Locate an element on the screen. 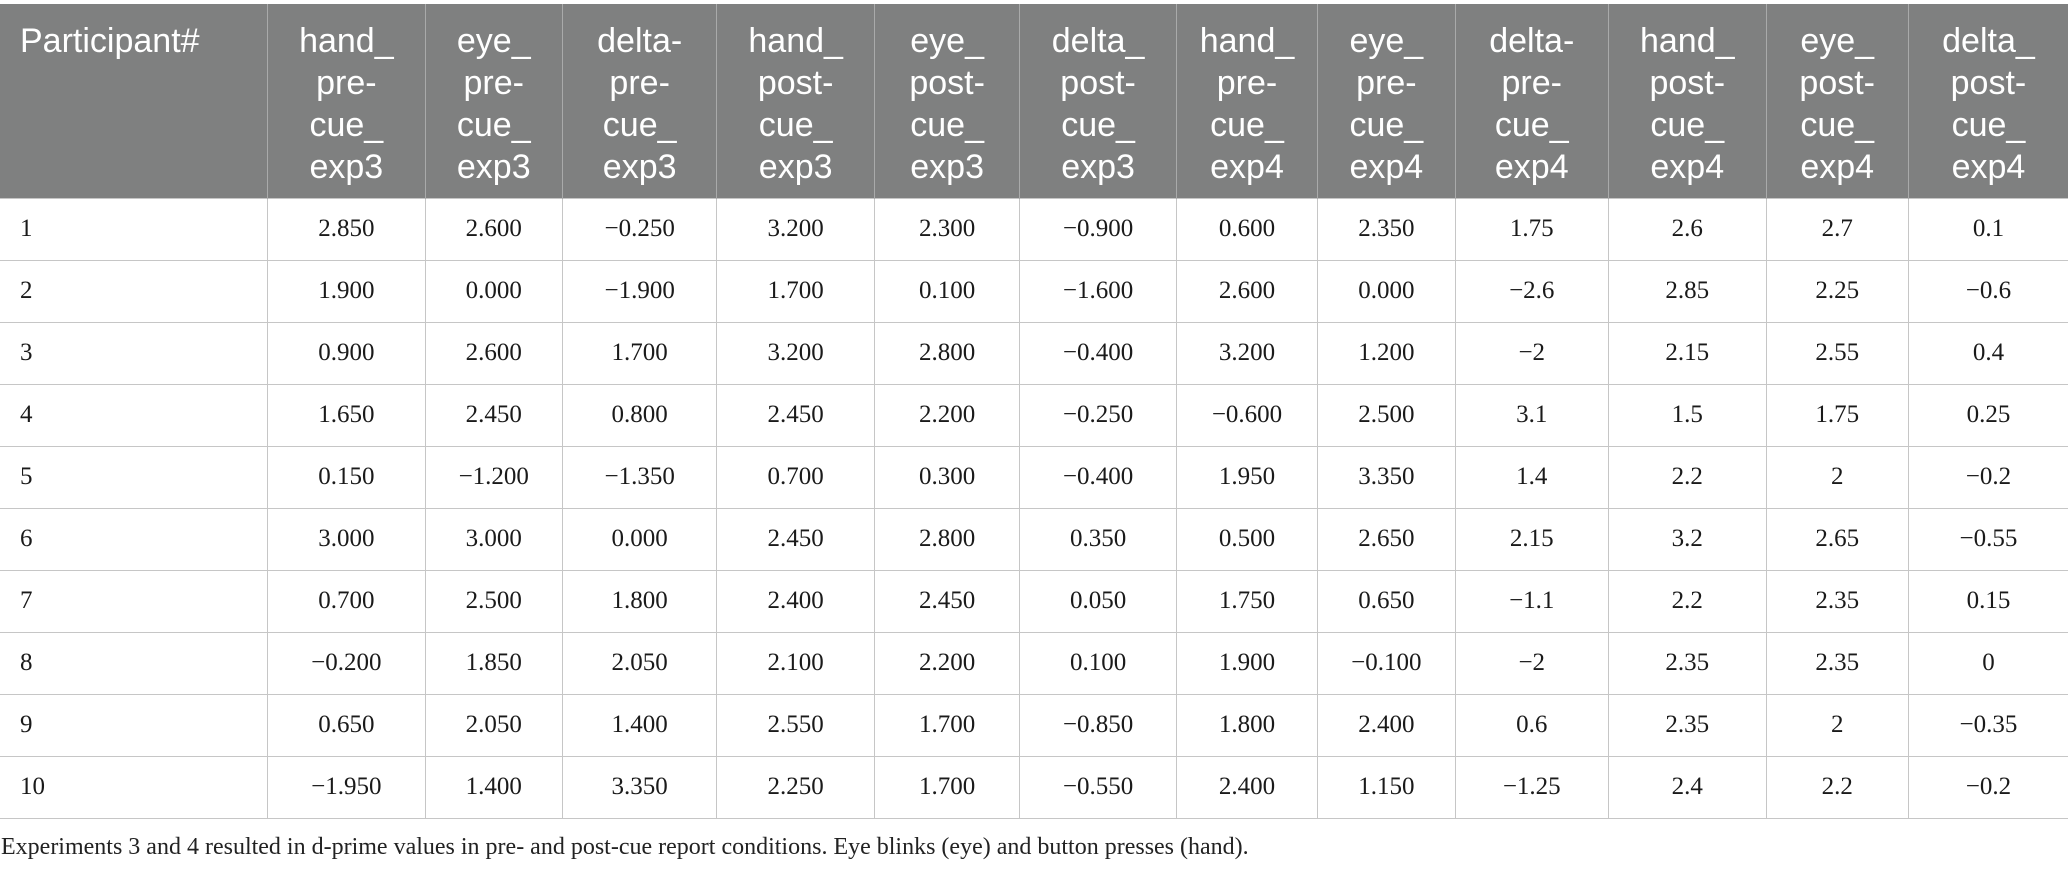 Image resolution: width=2068 pixels, height=870 pixels. value-cell: 0.6 is located at coordinates (1532, 725).